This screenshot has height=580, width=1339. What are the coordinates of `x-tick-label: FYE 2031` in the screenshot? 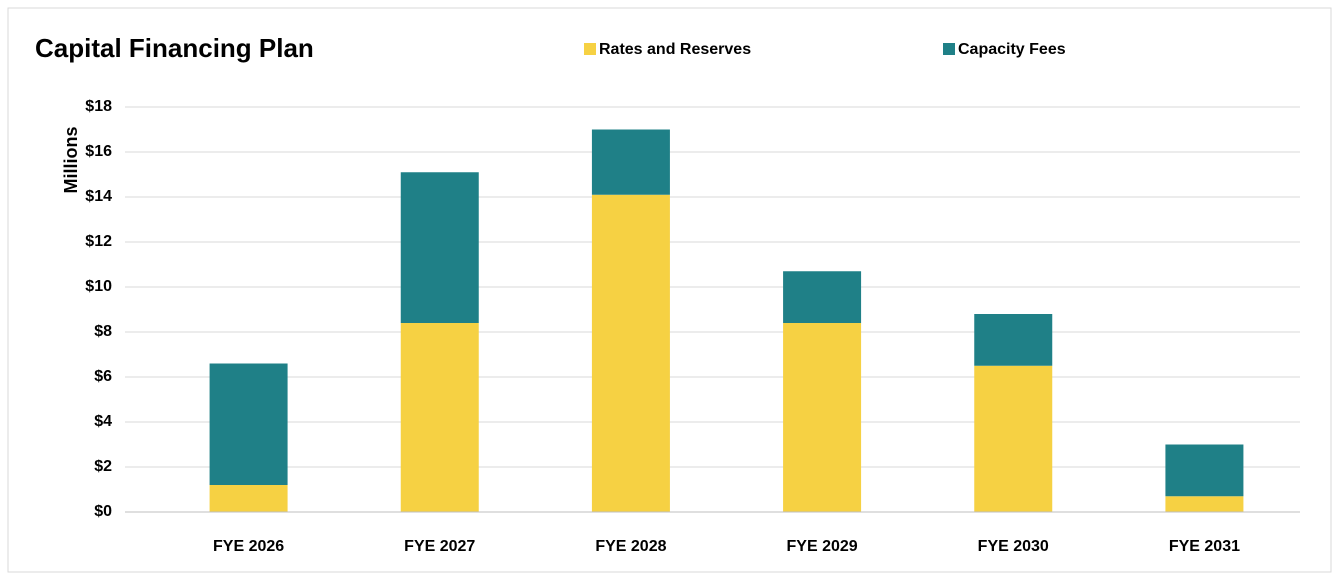 It's located at (1204, 546).